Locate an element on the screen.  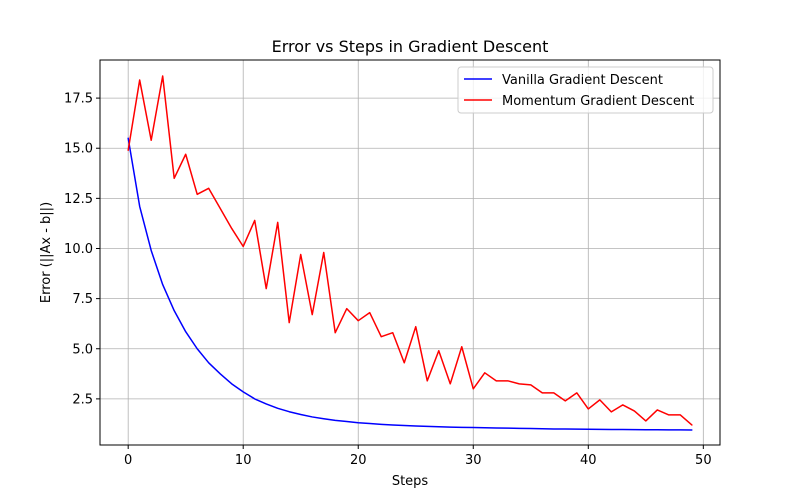
x-tick-label: 10 is located at coordinates (243, 460).